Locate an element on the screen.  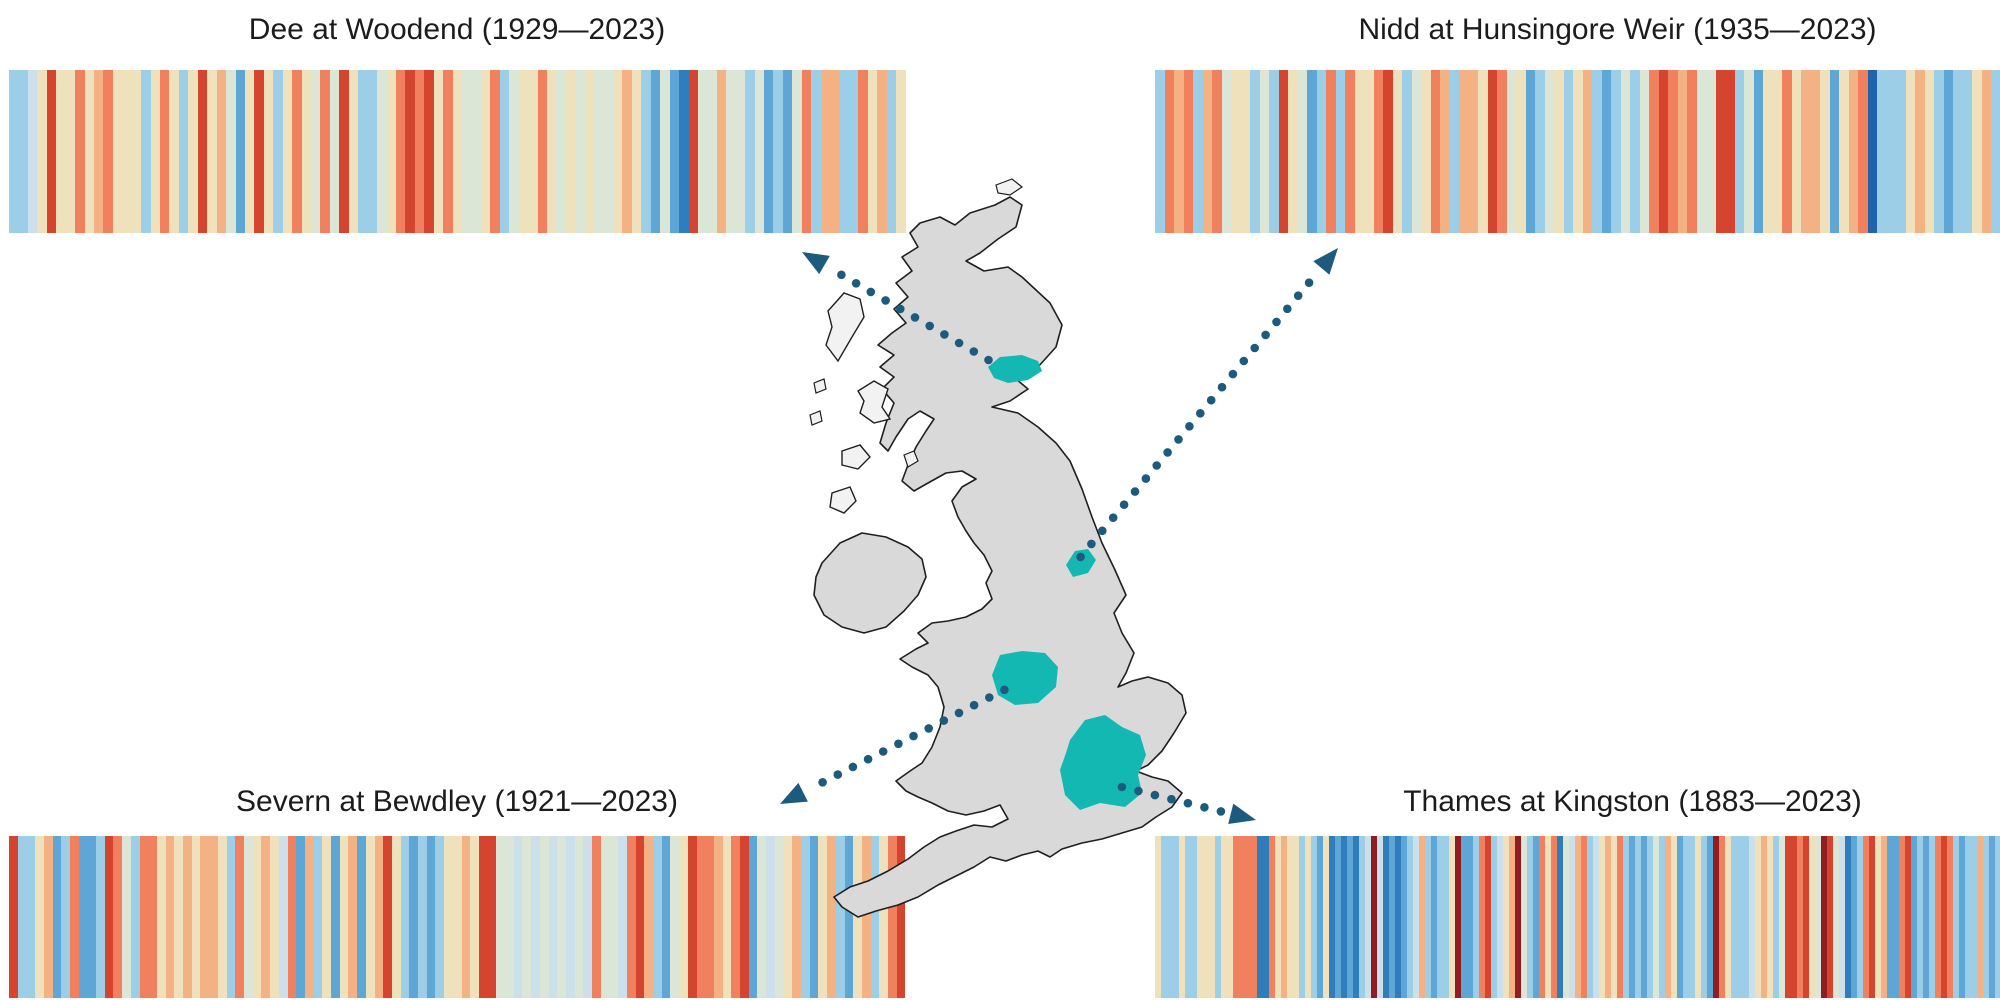
stripe-thames-1946 is located at coordinates (1536, 917).